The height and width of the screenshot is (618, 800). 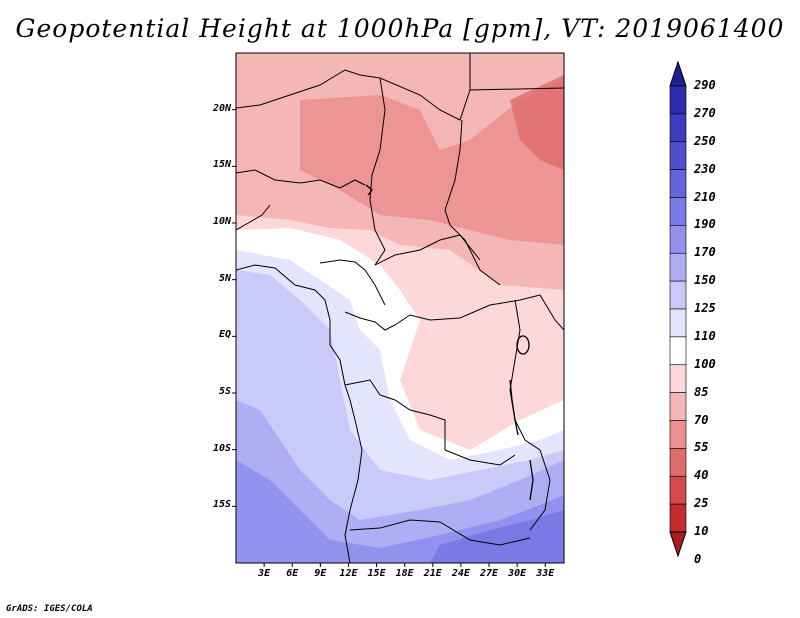 What do you see at coordinates (701, 475) in the screenshot?
I see `colorbar-label: 40` at bounding box center [701, 475].